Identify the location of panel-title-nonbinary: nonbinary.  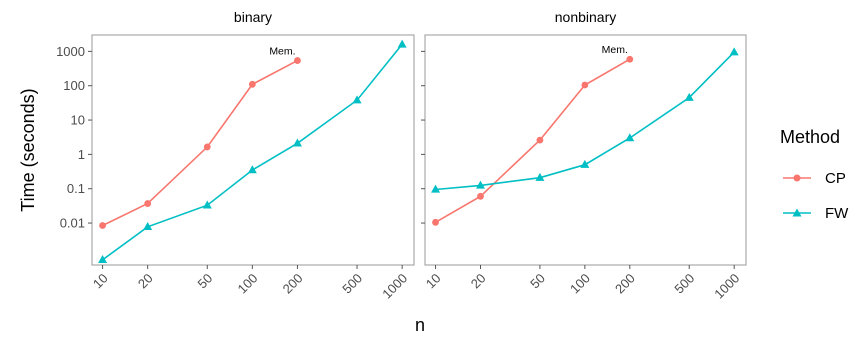
(586, 17).